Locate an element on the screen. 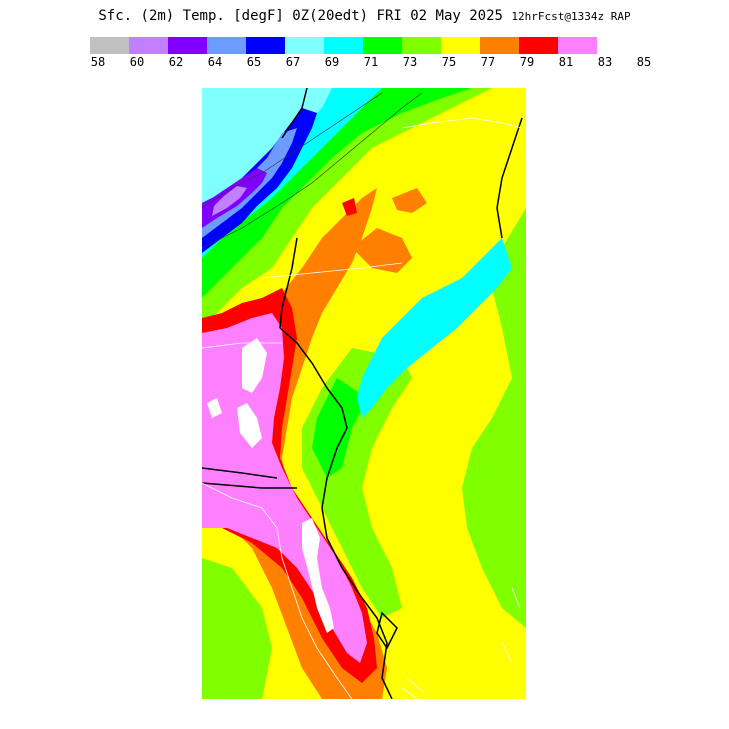 Image resolution: width=729 pixels, height=729 pixels. legend-tick-73: 73 is located at coordinates (410, 62).